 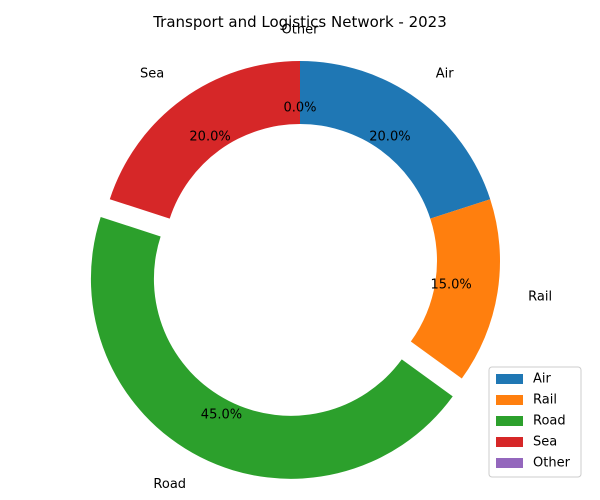 I want to click on legend-swatch-rail, so click(x=509, y=400).